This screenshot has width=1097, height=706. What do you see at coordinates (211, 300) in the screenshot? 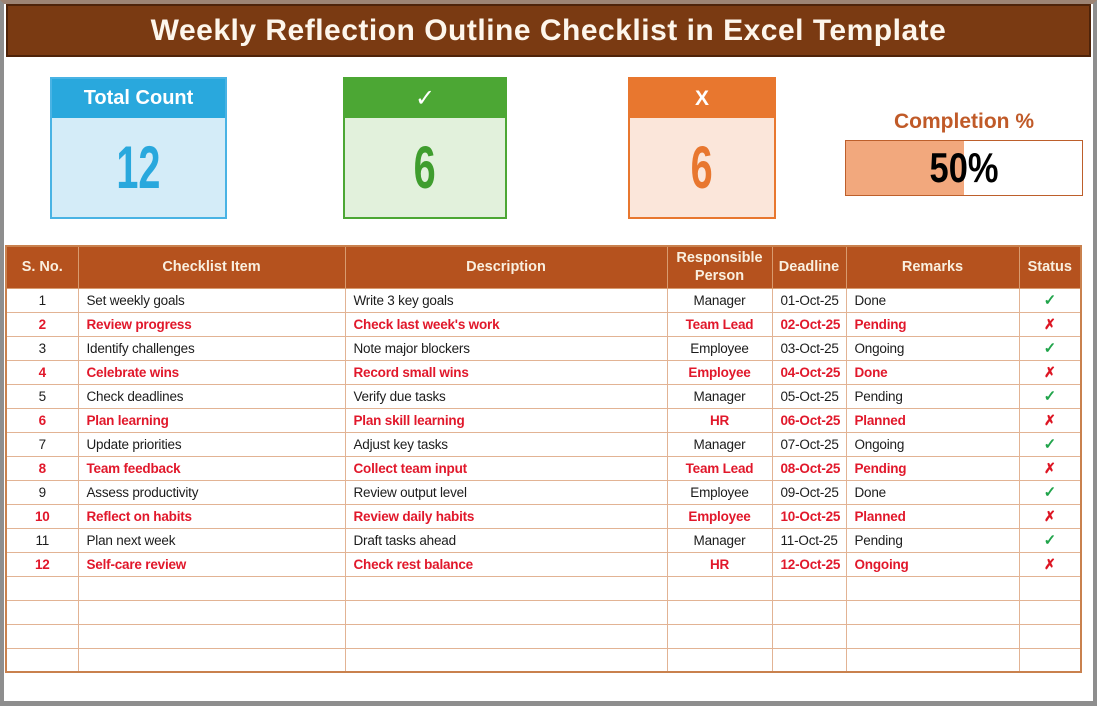
I see `cell-item: Set weekly goals` at bounding box center [211, 300].